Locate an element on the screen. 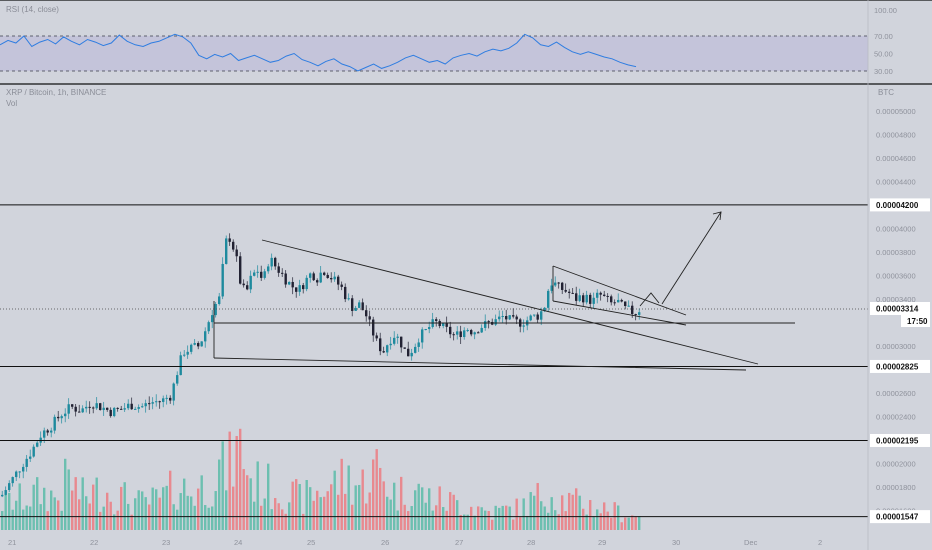 The height and width of the screenshot is (550, 932). price-axis-label: 0.00002400 is located at coordinates (896, 416).